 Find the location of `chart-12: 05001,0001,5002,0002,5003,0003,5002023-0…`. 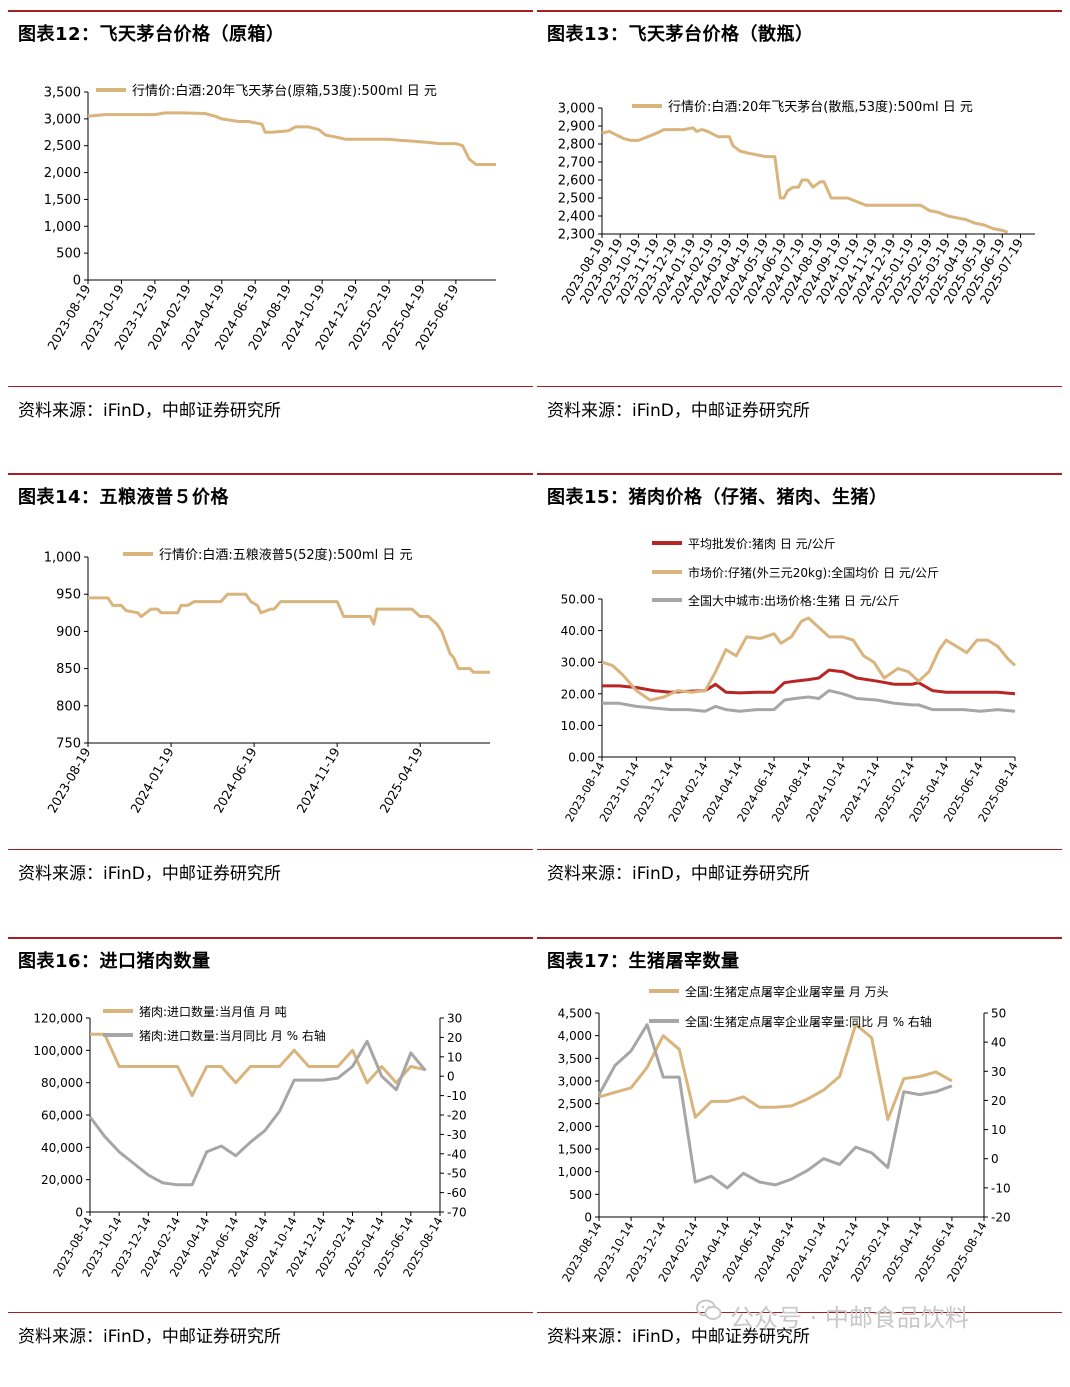

chart-12: 05001,0001,5002,0002,5003,0003,5002023-0… is located at coordinates (270, 217).